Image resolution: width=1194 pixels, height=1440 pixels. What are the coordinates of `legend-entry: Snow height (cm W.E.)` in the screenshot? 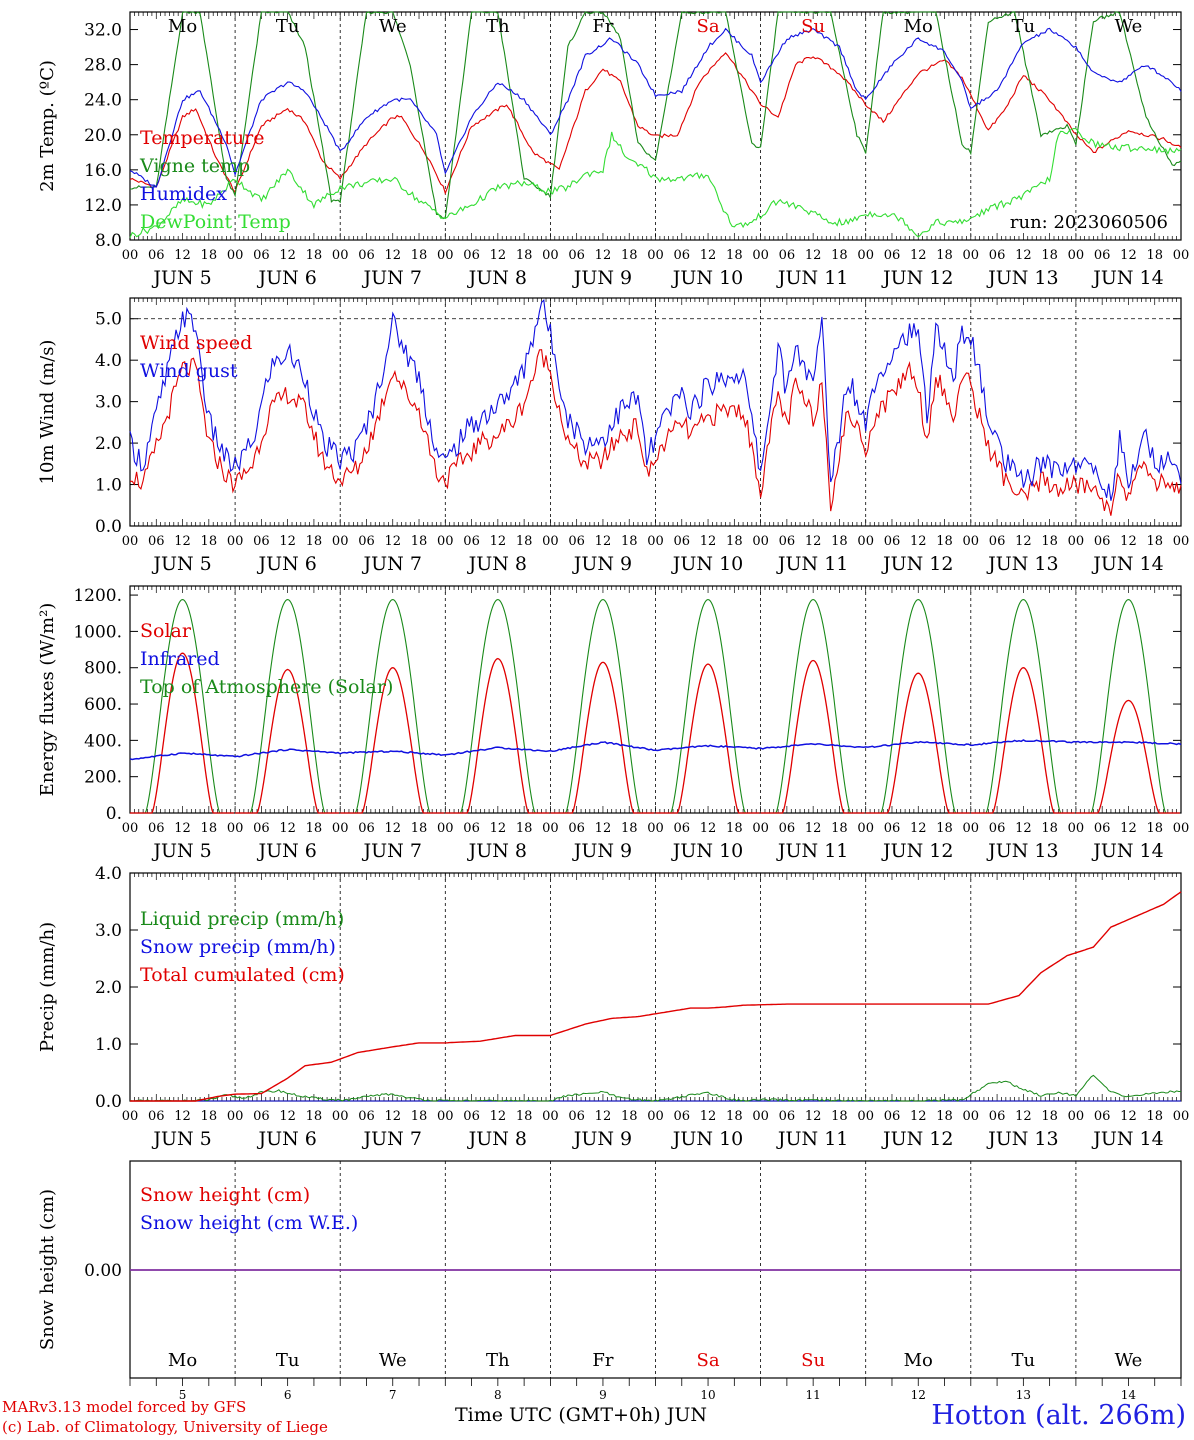 It's located at (249, 1223).